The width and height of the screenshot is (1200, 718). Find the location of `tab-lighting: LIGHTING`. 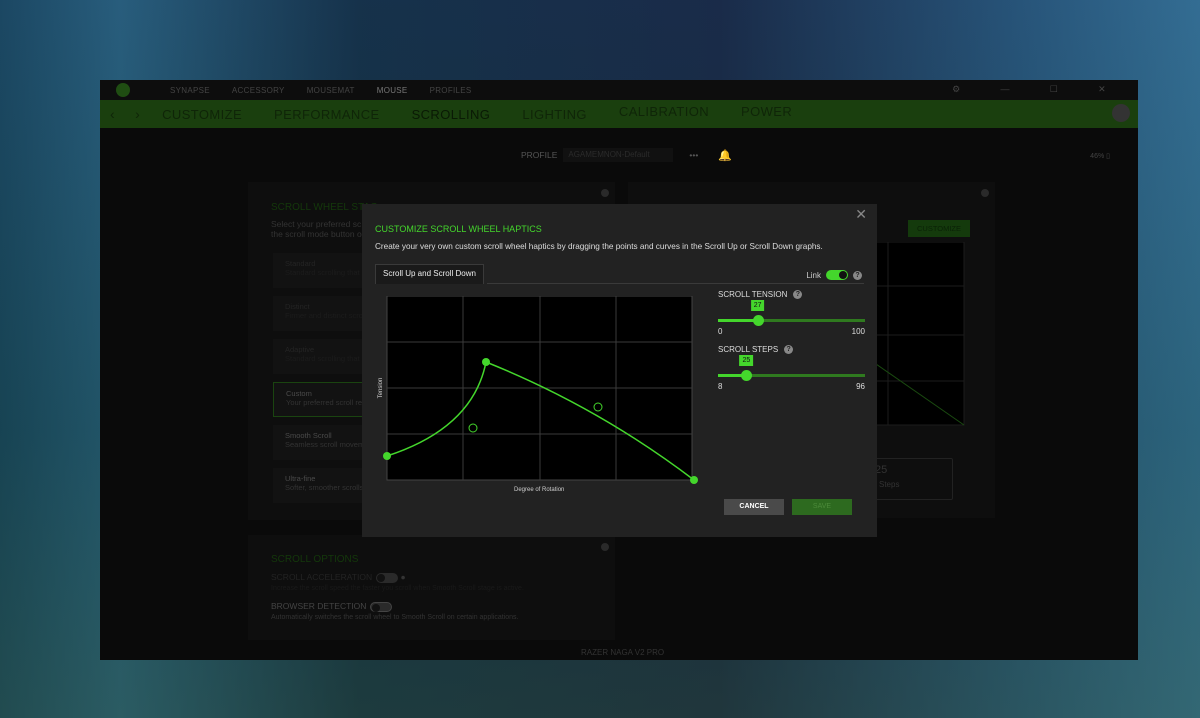

tab-lighting: LIGHTING is located at coordinates (554, 114).